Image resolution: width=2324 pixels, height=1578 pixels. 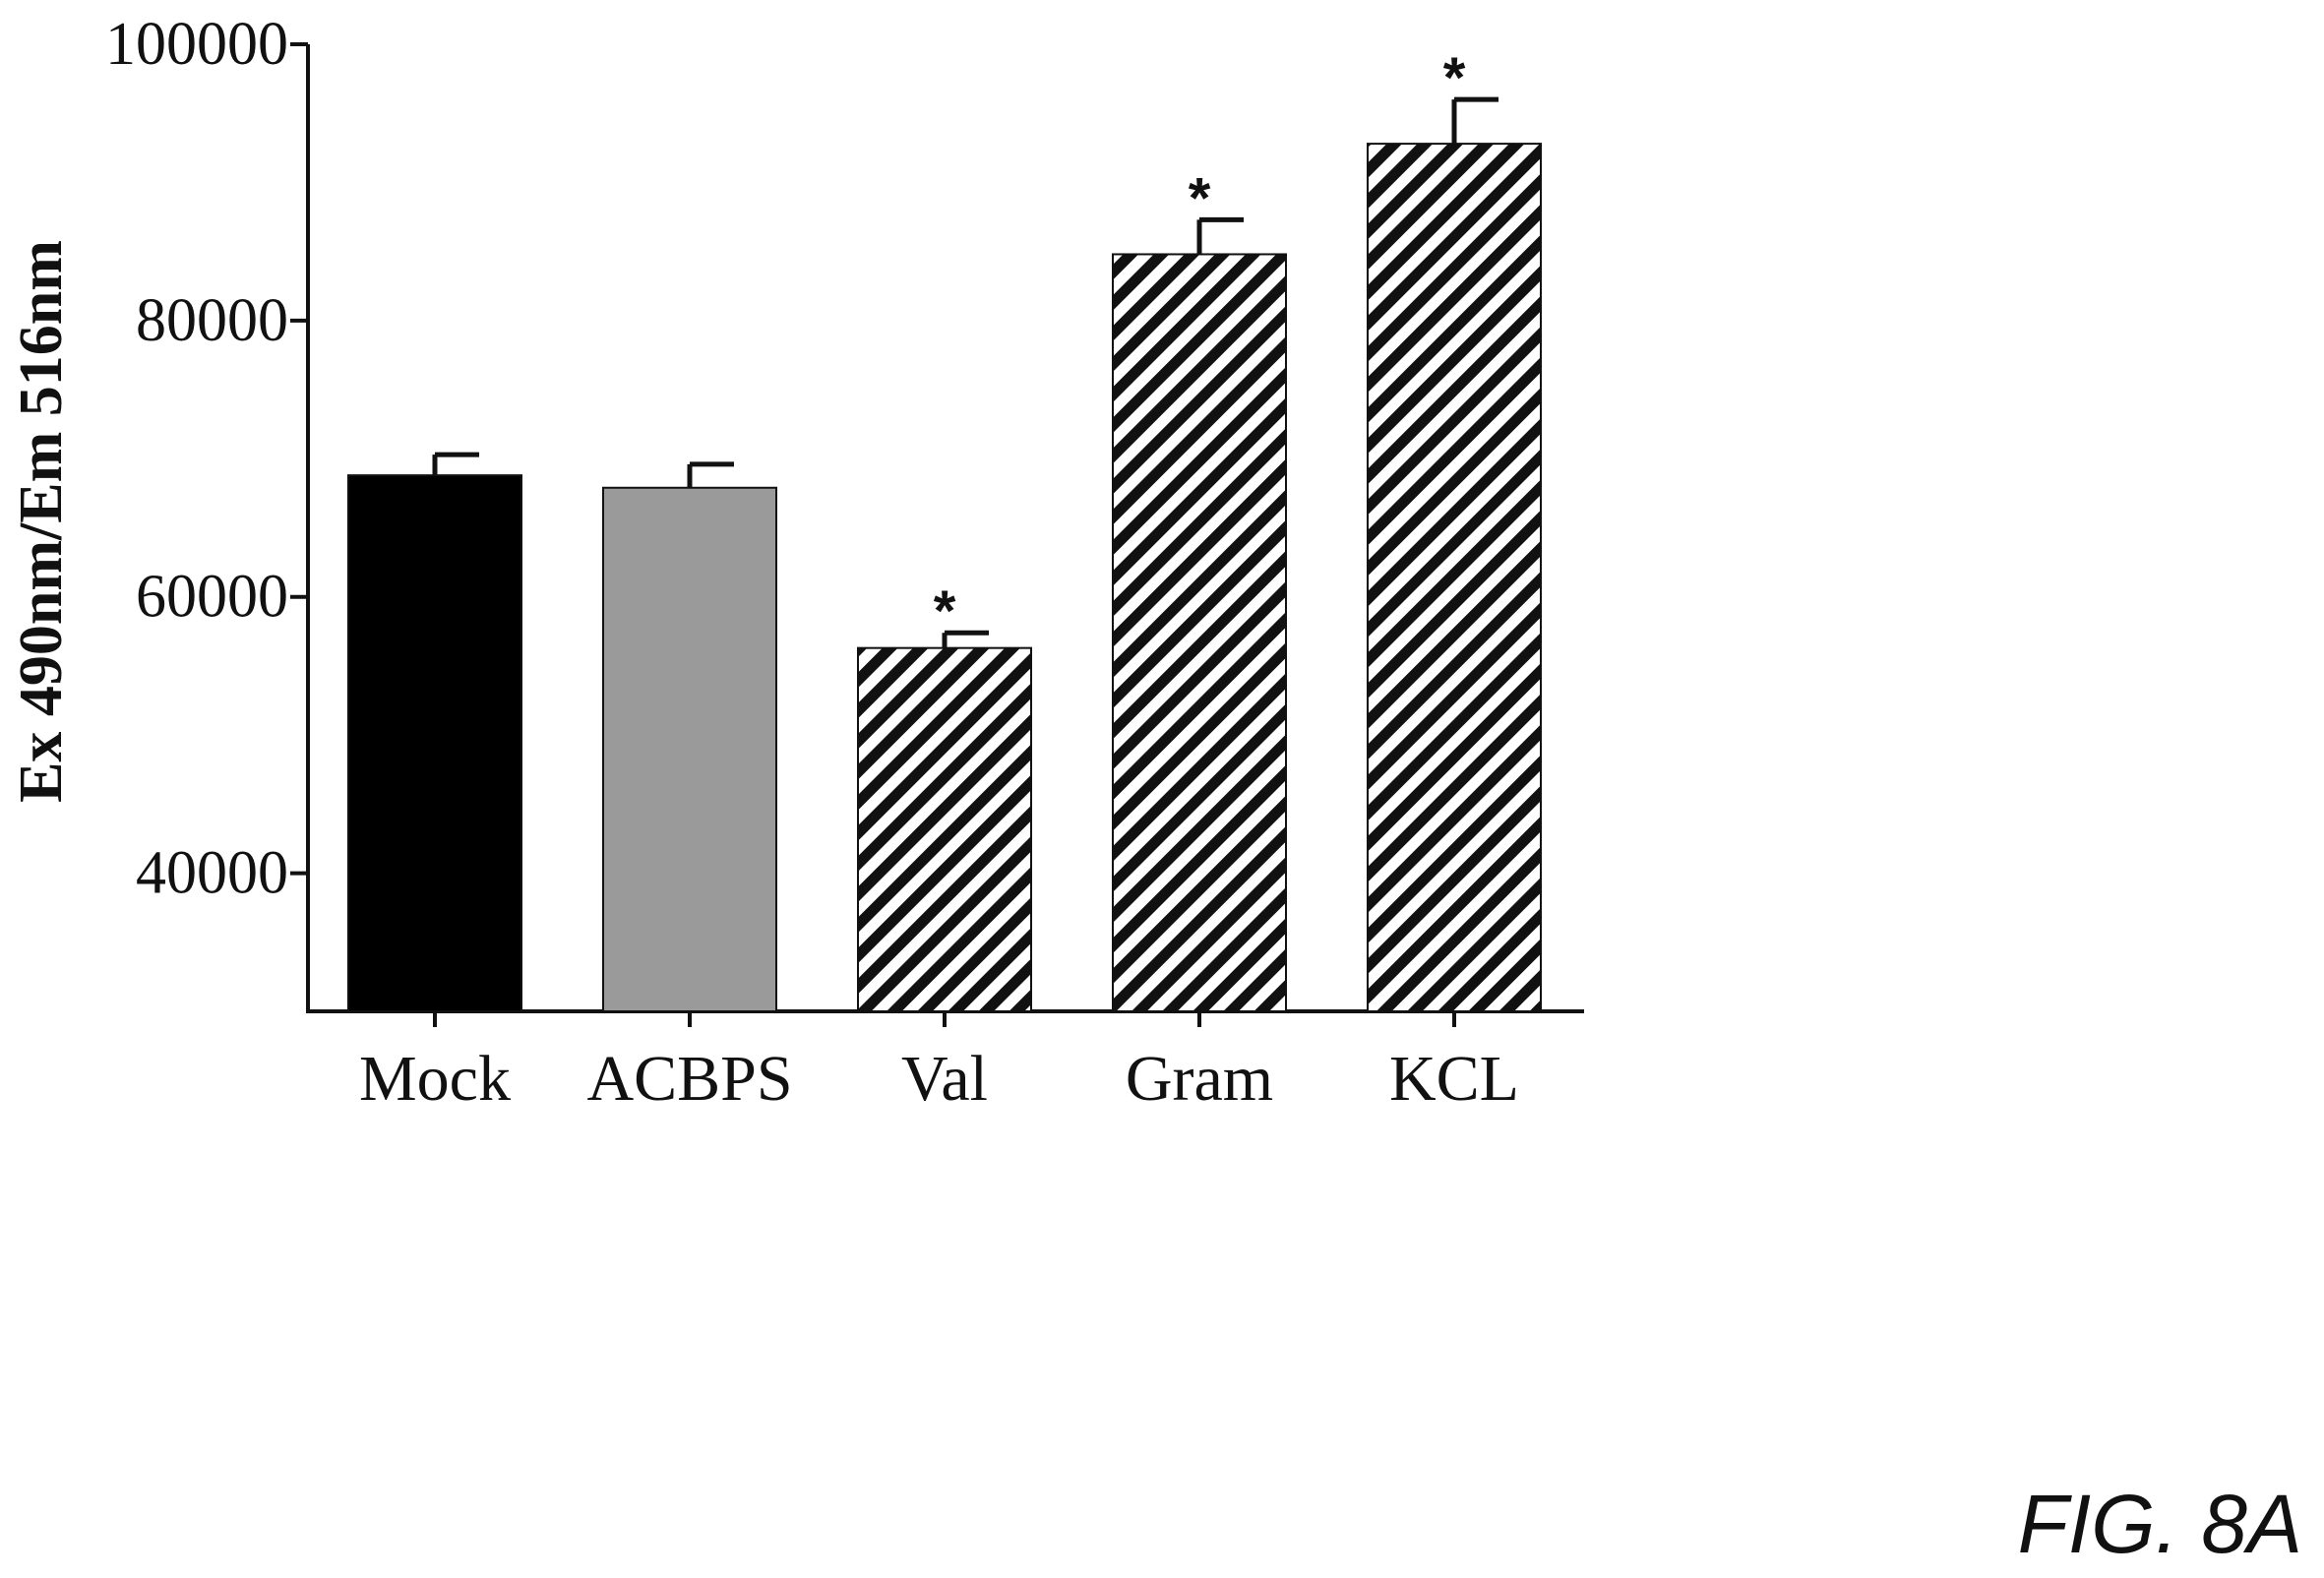 I want to click on significance-marker-kcl: *, so click(x=1454, y=78).